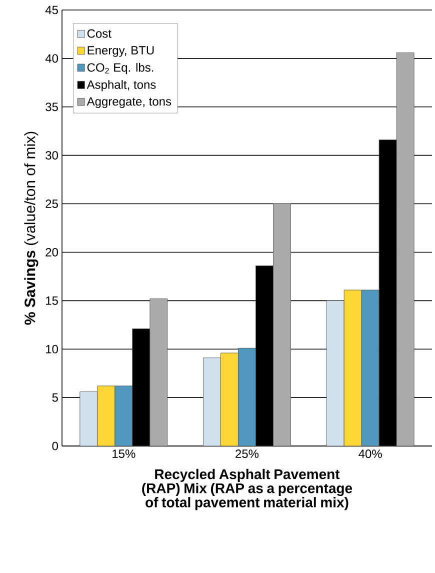 Image resolution: width=435 pixels, height=573 pixels. What do you see at coordinates (55, 446) in the screenshot?
I see `y-tick-label: 0` at bounding box center [55, 446].